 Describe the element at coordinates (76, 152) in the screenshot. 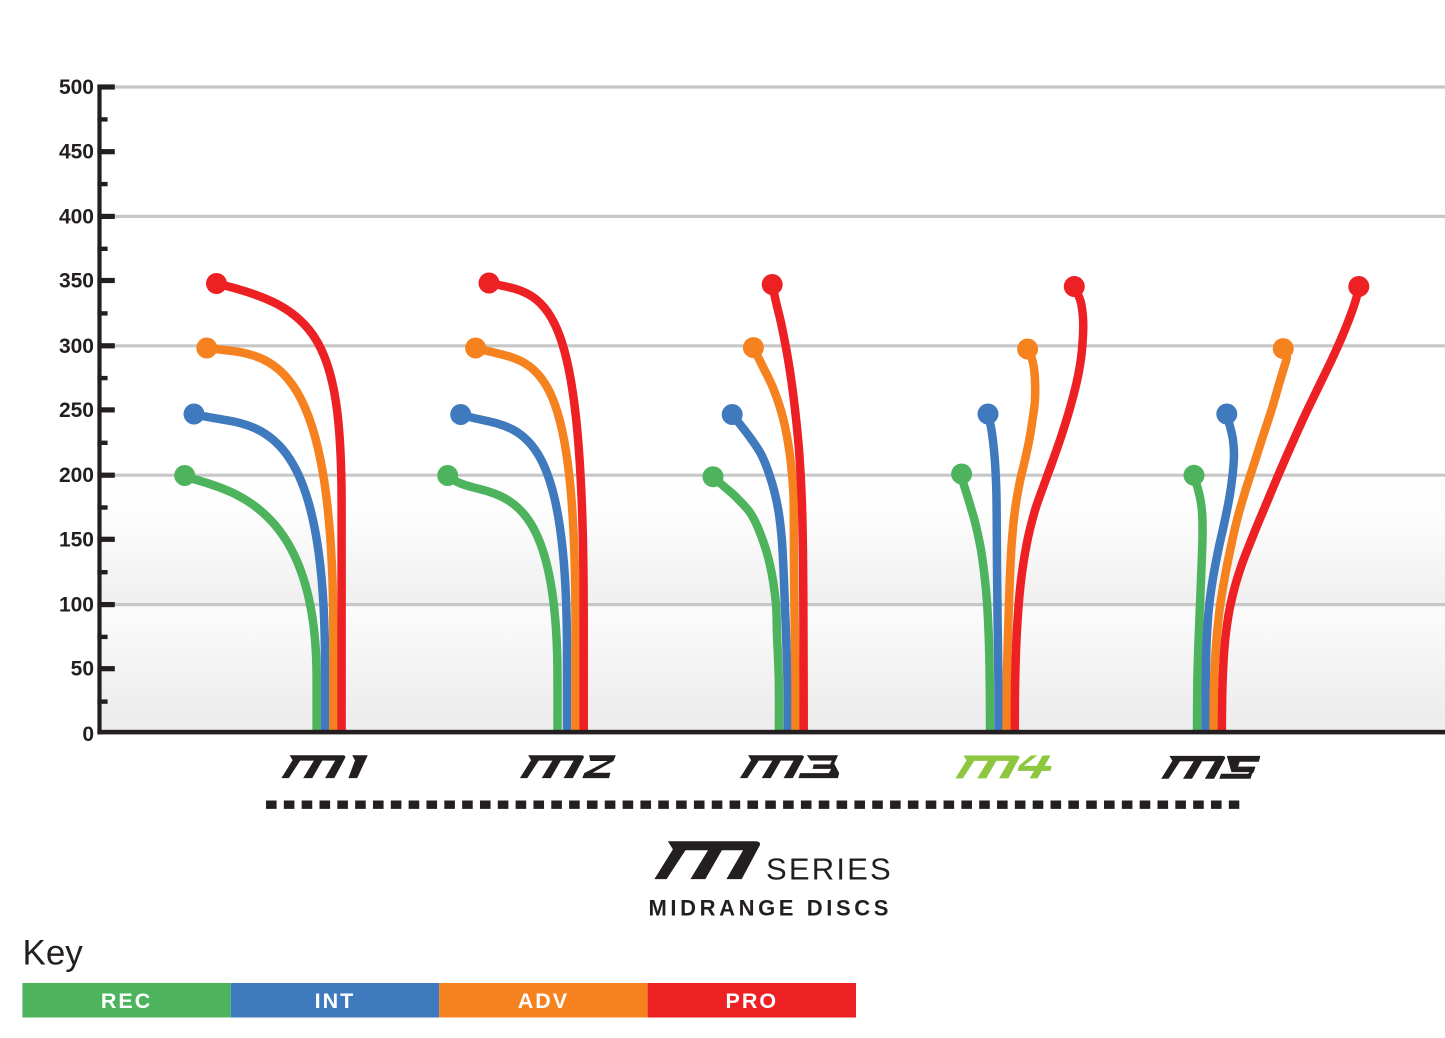

I see `svg-text: 450` at that location.